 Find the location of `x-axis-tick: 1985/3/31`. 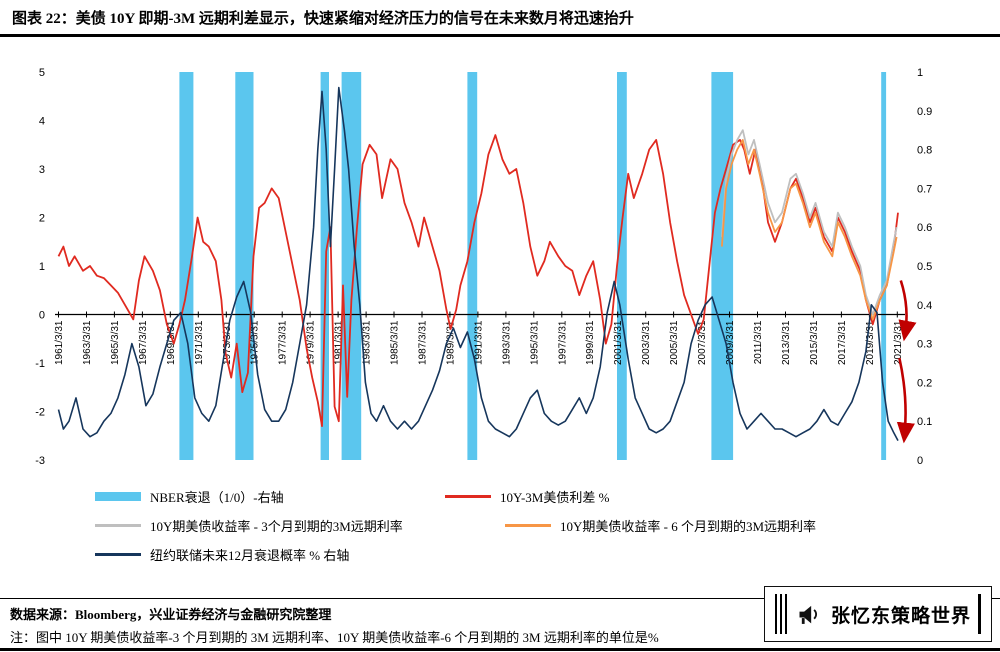

x-axis-tick: 1985/3/31 is located at coordinates (395, 342).